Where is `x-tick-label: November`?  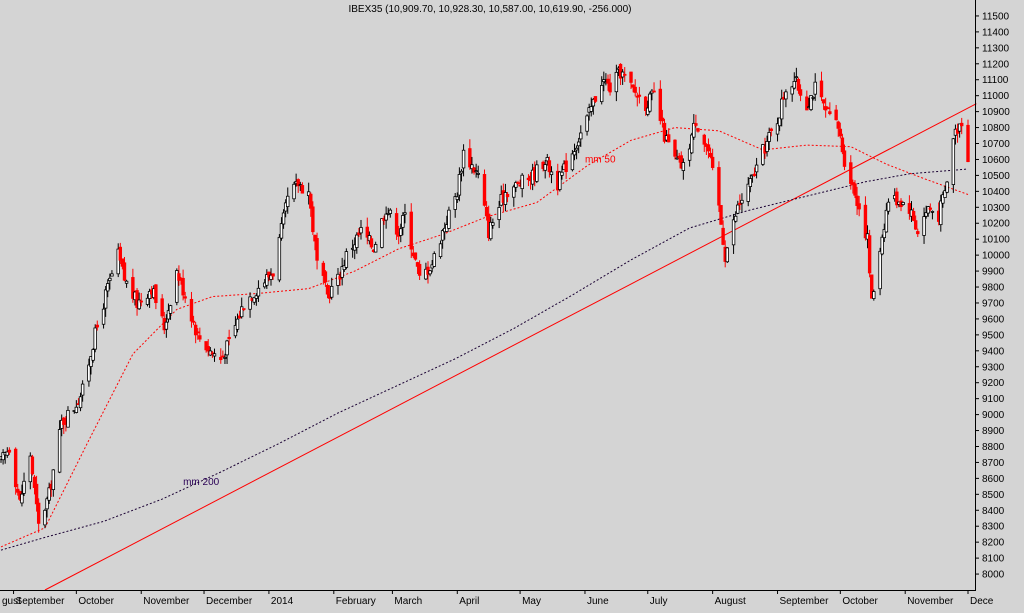
x-tick-label: November is located at coordinates (166, 601).